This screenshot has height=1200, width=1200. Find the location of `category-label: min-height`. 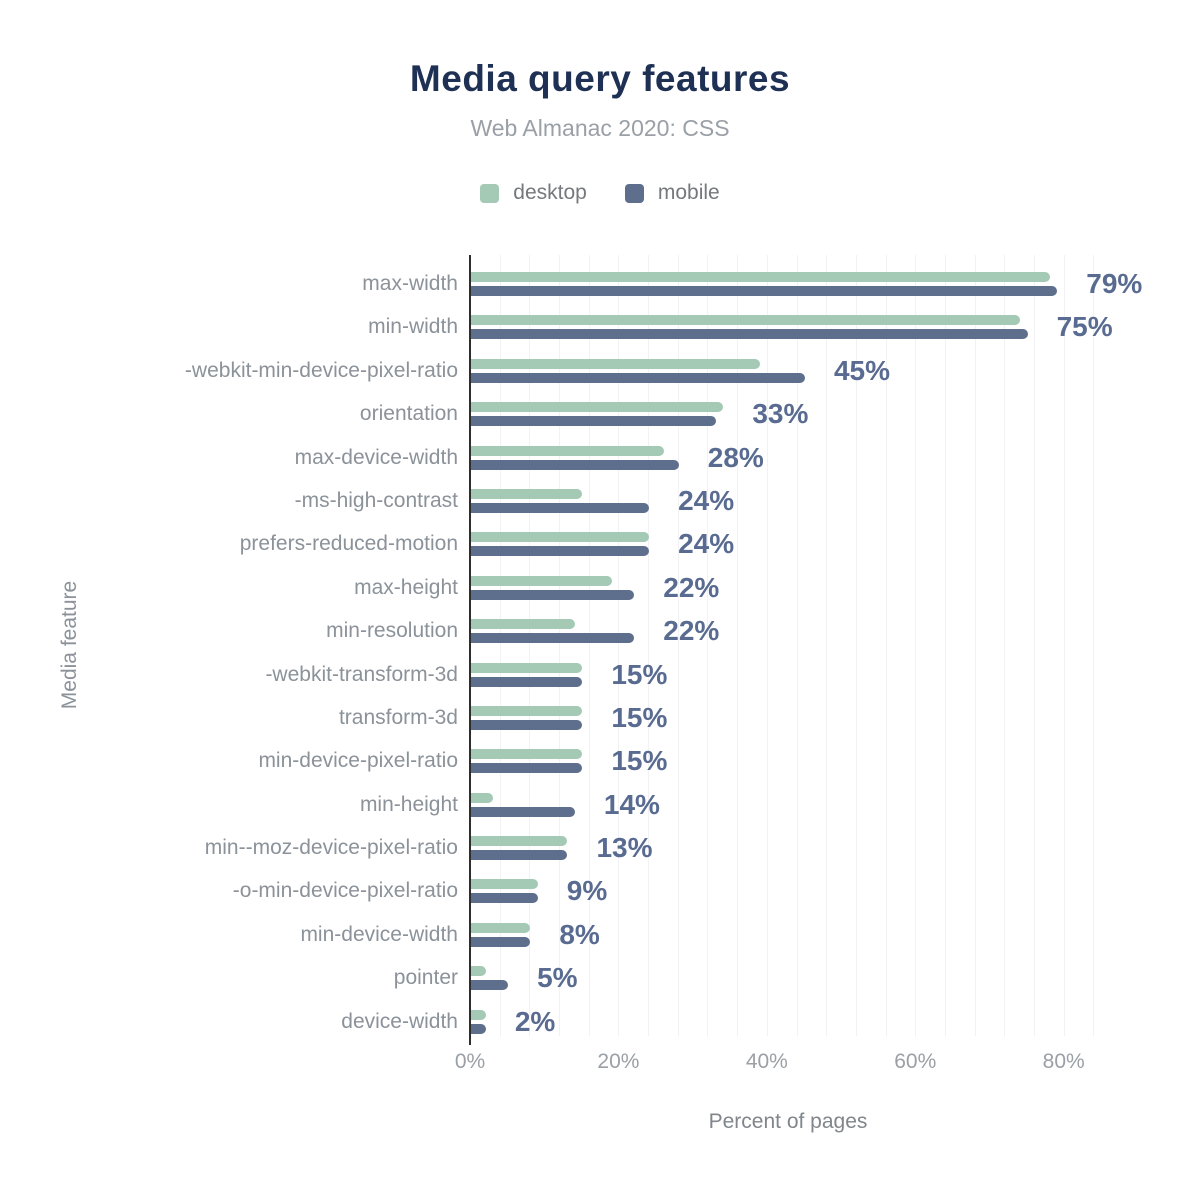

category-label: min-height is located at coordinates (408, 804).